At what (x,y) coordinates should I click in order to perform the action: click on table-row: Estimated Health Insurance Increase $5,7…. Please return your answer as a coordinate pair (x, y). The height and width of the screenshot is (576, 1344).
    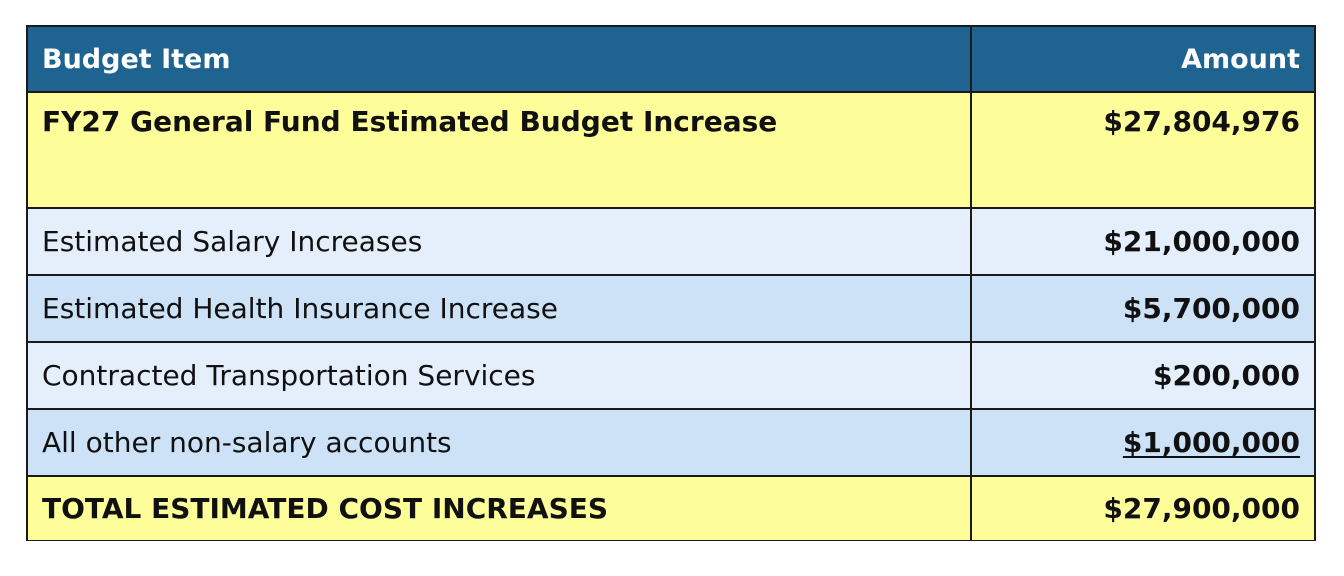
    Looking at the image, I should click on (671, 309).